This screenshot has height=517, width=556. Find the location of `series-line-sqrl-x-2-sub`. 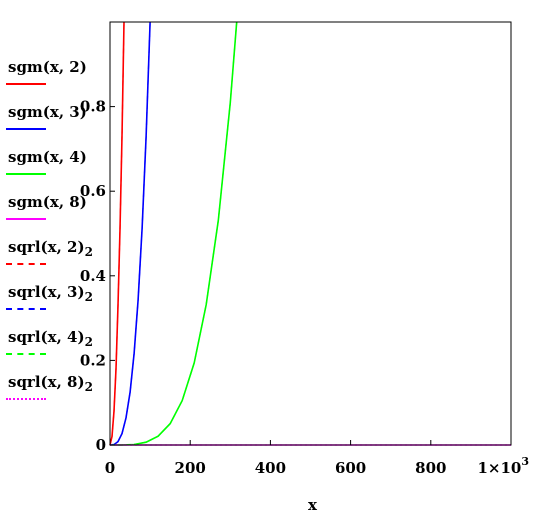

series-line-sqrl-x-2-sub is located at coordinates (117, 233).